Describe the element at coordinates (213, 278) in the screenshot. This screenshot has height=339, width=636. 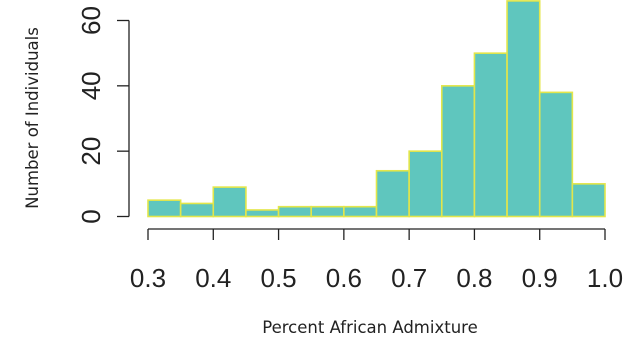
I see `x-tick-label: 0.4` at that location.